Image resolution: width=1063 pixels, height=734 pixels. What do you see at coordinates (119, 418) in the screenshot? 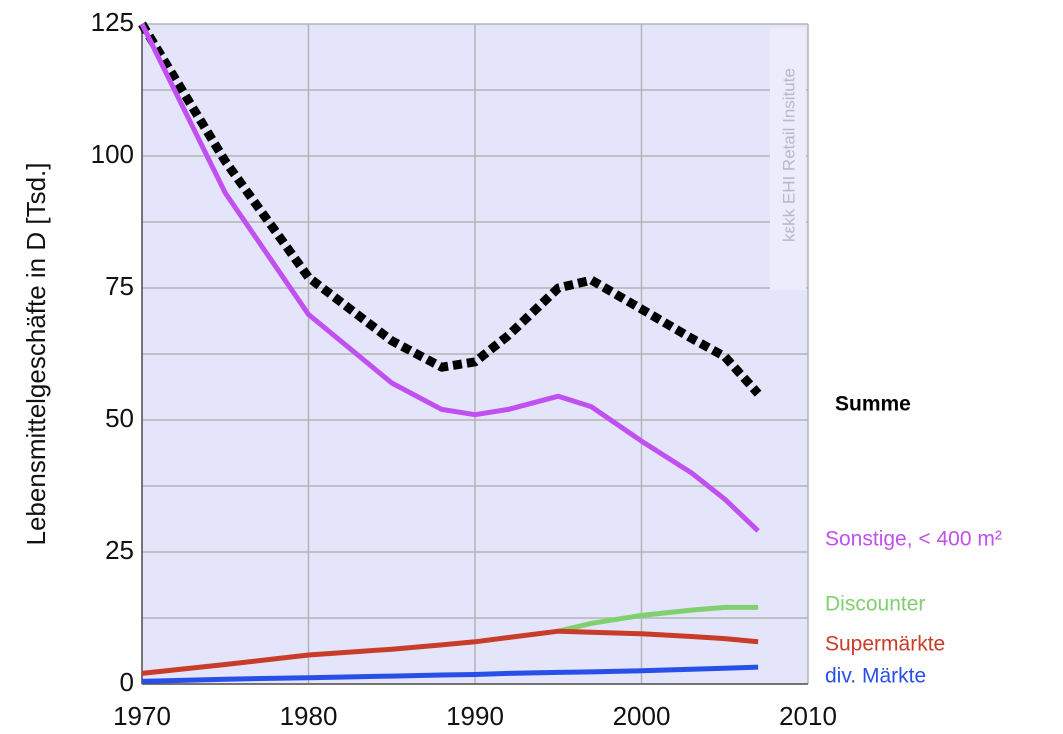
I see `y-tick-label: 50` at bounding box center [119, 418].